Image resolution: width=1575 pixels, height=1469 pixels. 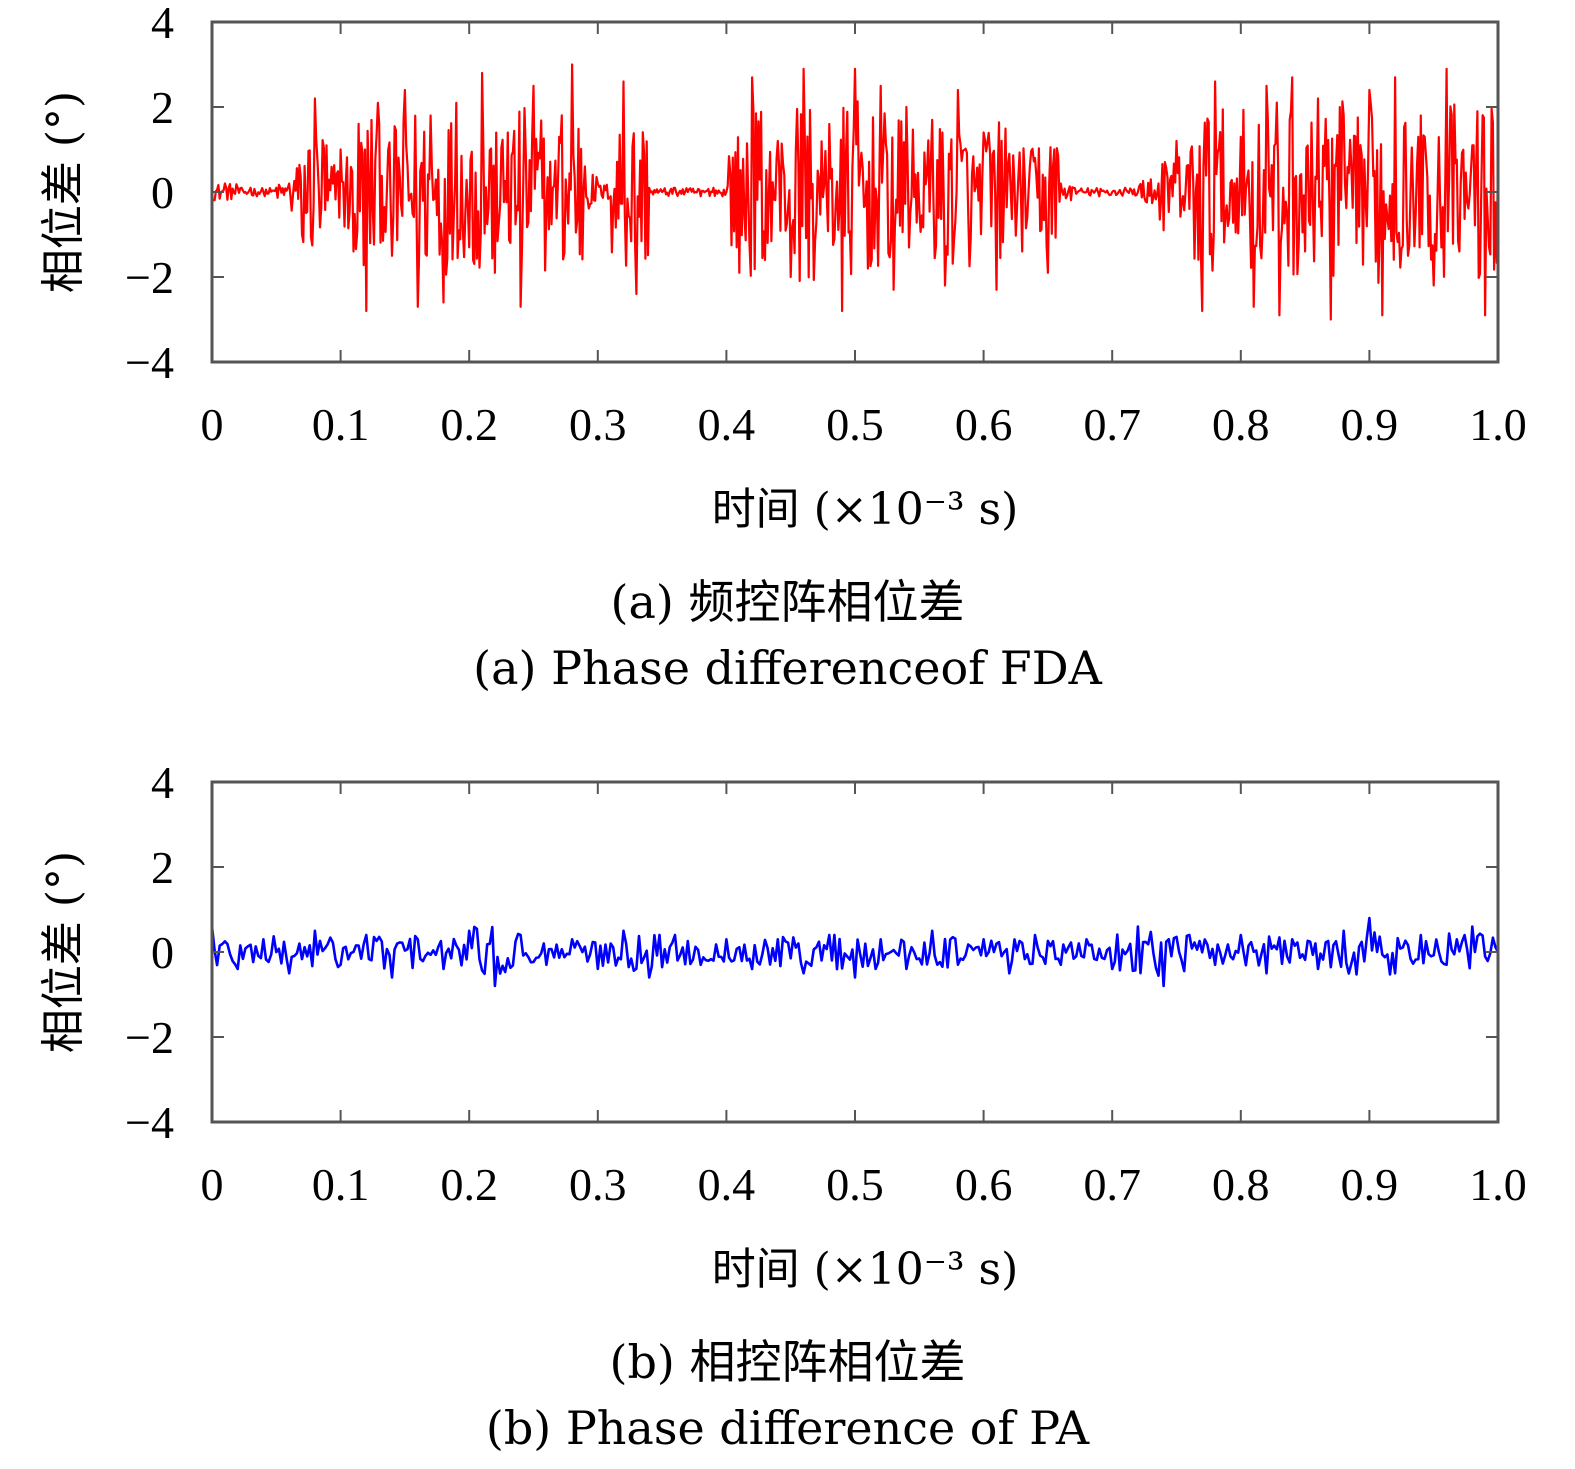 What do you see at coordinates (787, 602) in the screenshot?
I see `caption-a-cn: (a) 频控阵相位差` at bounding box center [787, 602].